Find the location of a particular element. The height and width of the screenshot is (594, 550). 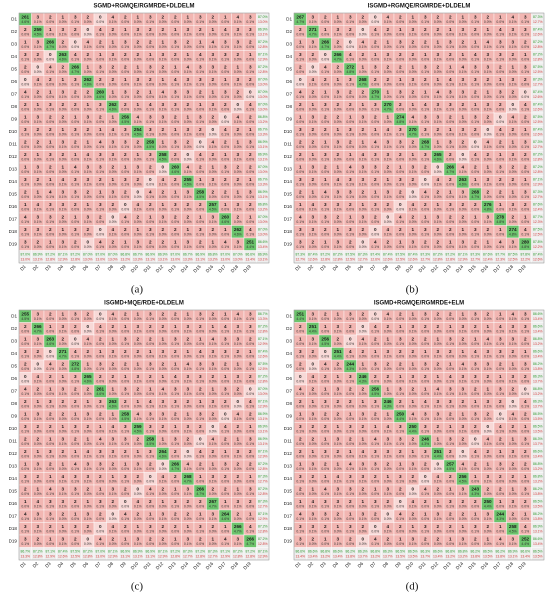

row-summary-correct: 87.0% is located at coordinates (263, 17).